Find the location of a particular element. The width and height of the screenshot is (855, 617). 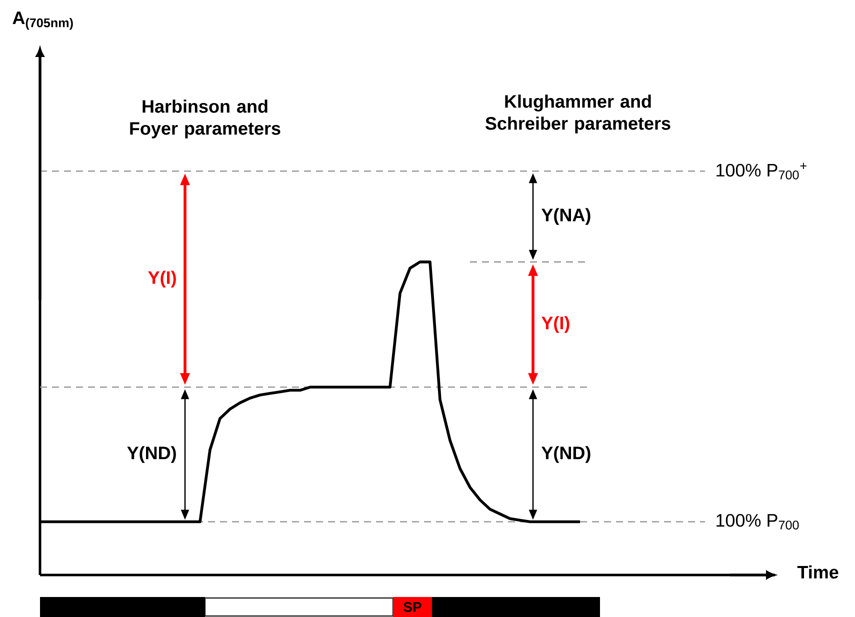

x-axis-title: Time is located at coordinates (817, 572).